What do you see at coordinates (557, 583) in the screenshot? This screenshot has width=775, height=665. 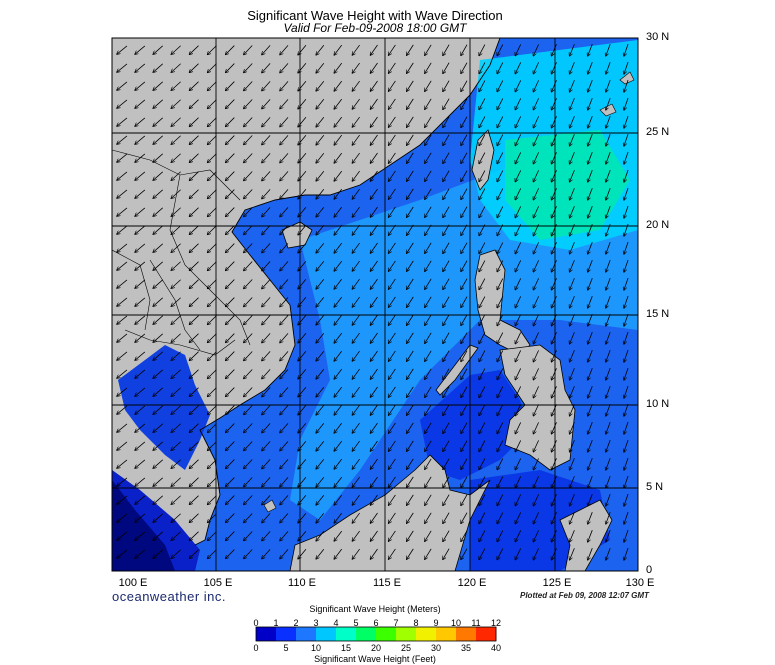 I see `lon-label: 125 E` at bounding box center [557, 583].